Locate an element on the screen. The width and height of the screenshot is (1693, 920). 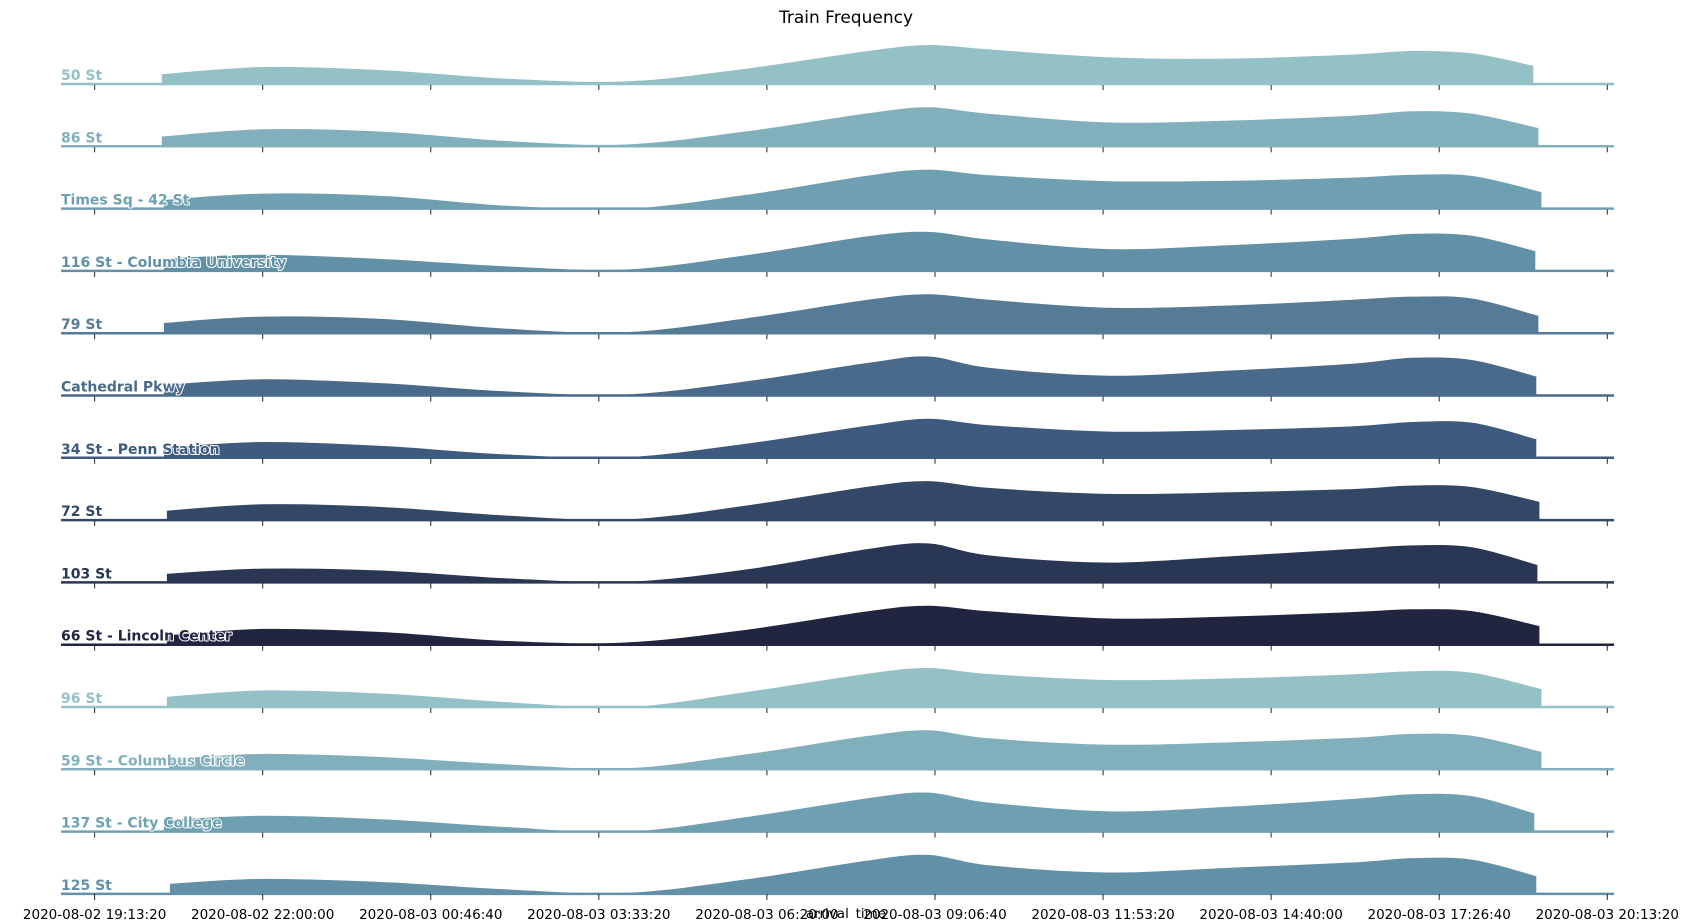
x-tick-label: 2020-08-02 22:00:00 is located at coordinates (262, 913).